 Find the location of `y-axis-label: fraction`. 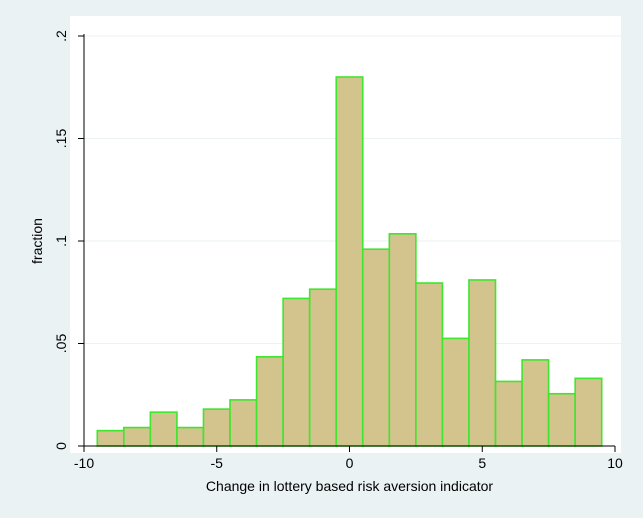

y-axis-label: fraction is located at coordinates (37, 241).